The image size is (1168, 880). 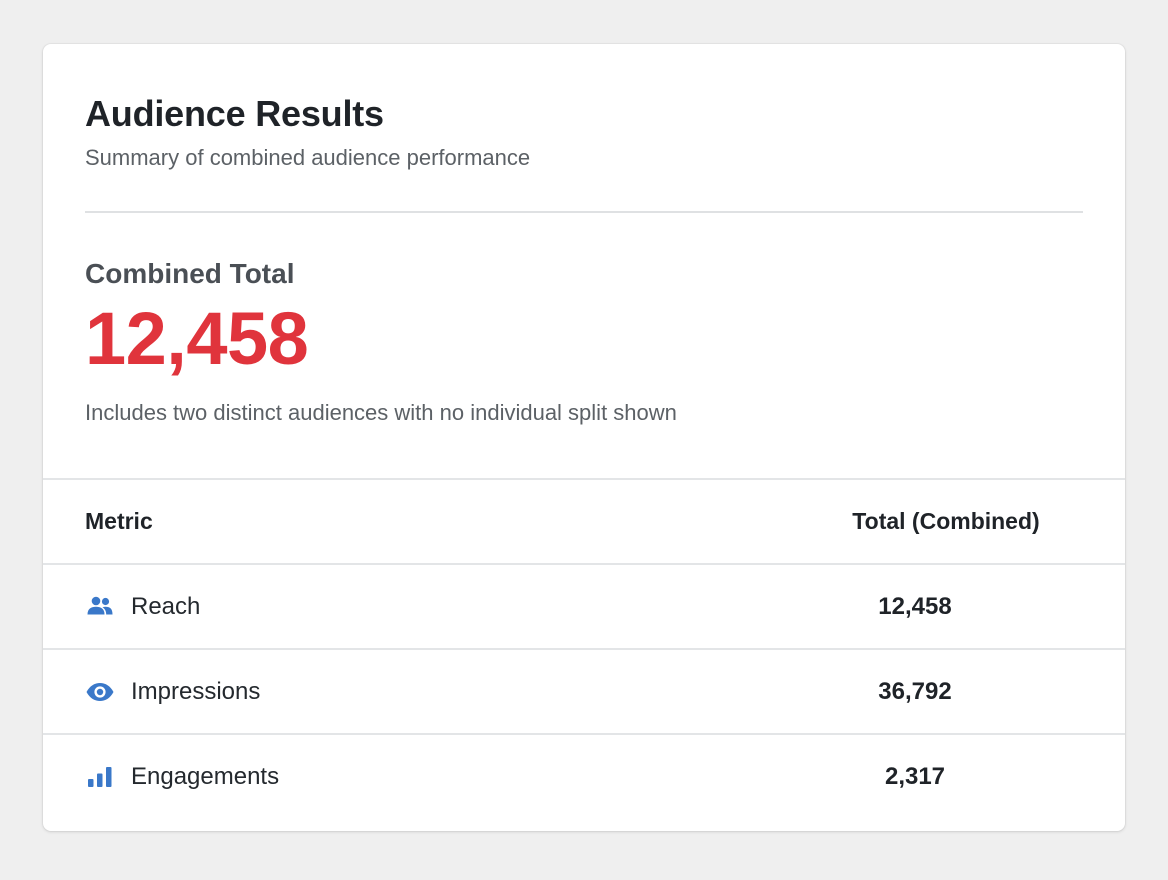 I want to click on combined-total-label: Combined Total, so click(x=190, y=273).